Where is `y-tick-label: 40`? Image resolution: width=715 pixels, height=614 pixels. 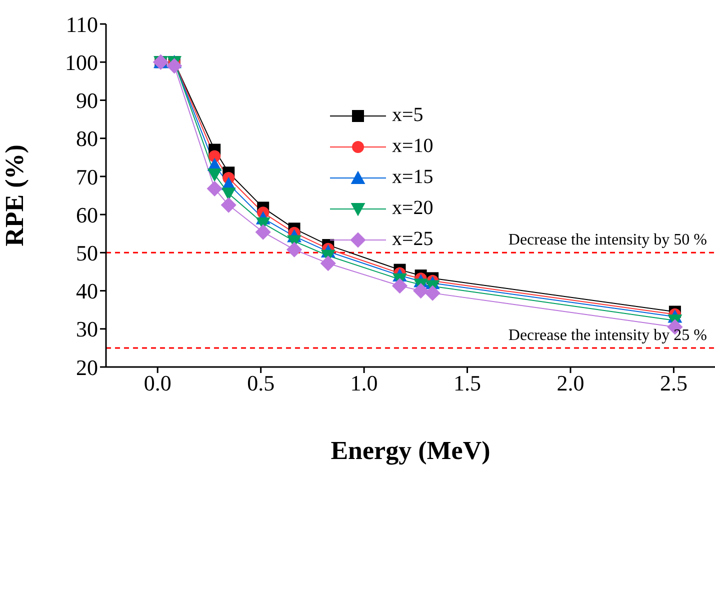 y-tick-label: 40 is located at coordinates (87, 291).